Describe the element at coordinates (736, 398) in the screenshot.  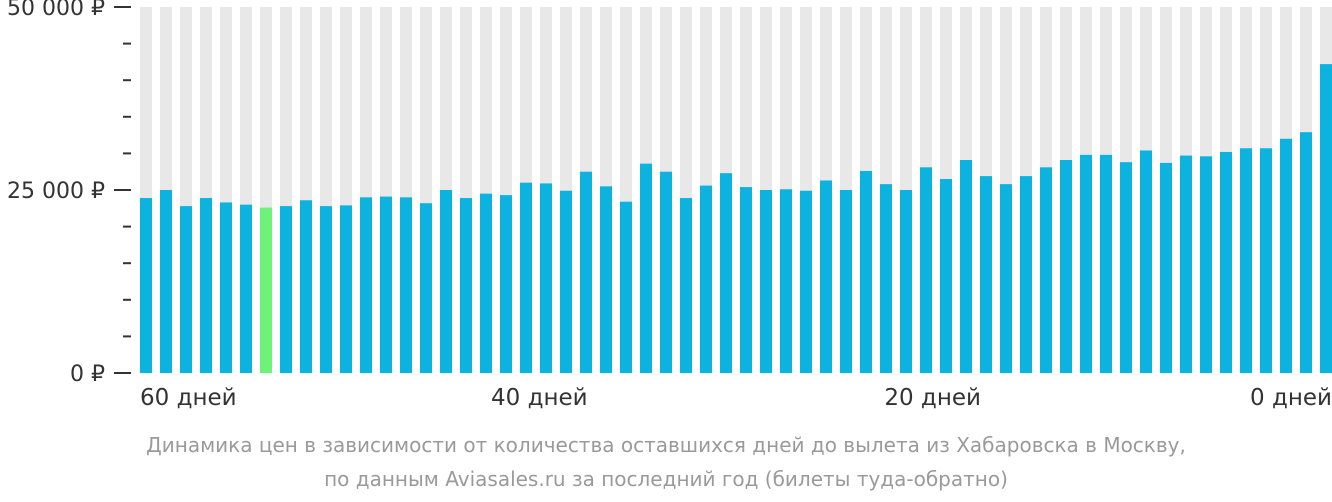
I see `x-axis: 60 дней 40 дней 20 дней 0 дней` at that location.